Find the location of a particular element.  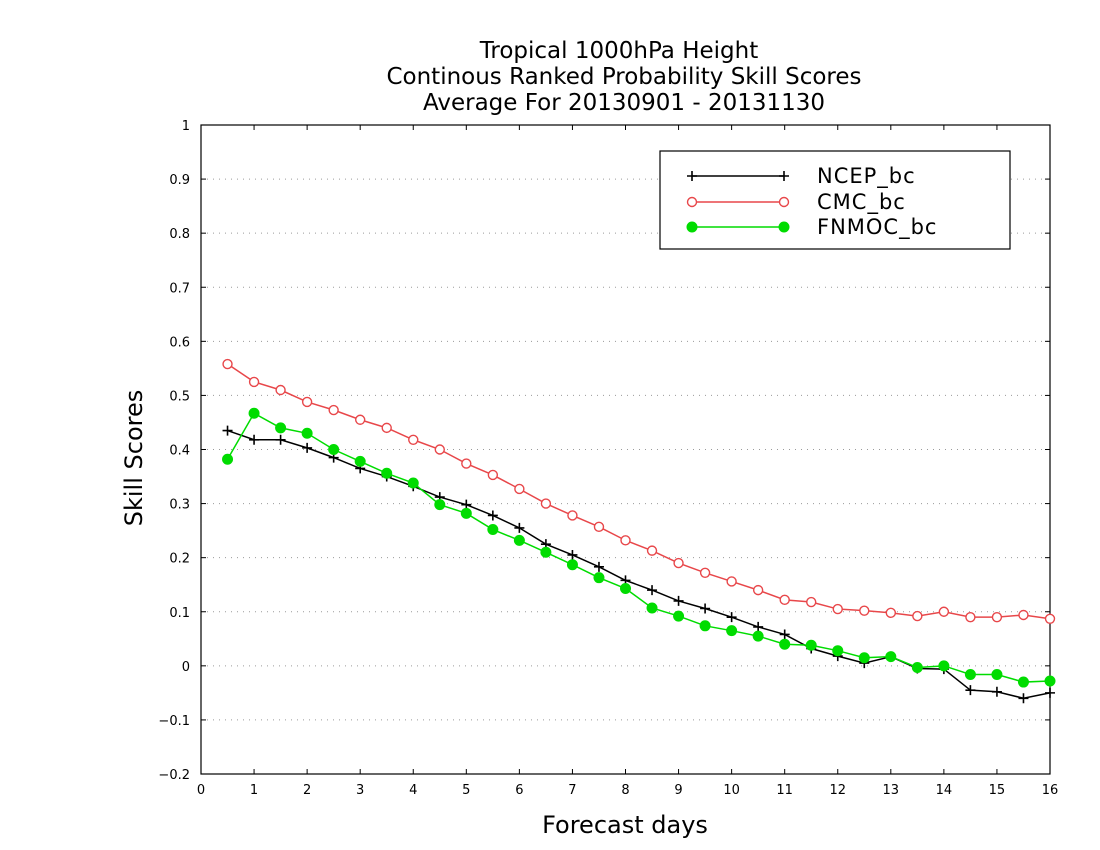

x-tick-label: 11 is located at coordinates (784, 790).